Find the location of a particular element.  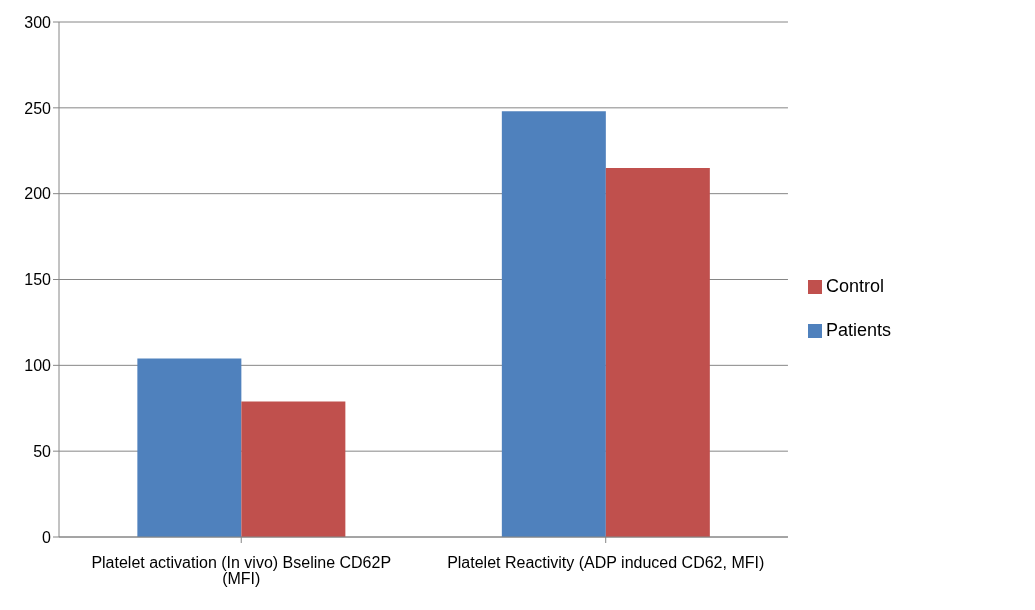

y-tick-label: 100 is located at coordinates (38, 366).